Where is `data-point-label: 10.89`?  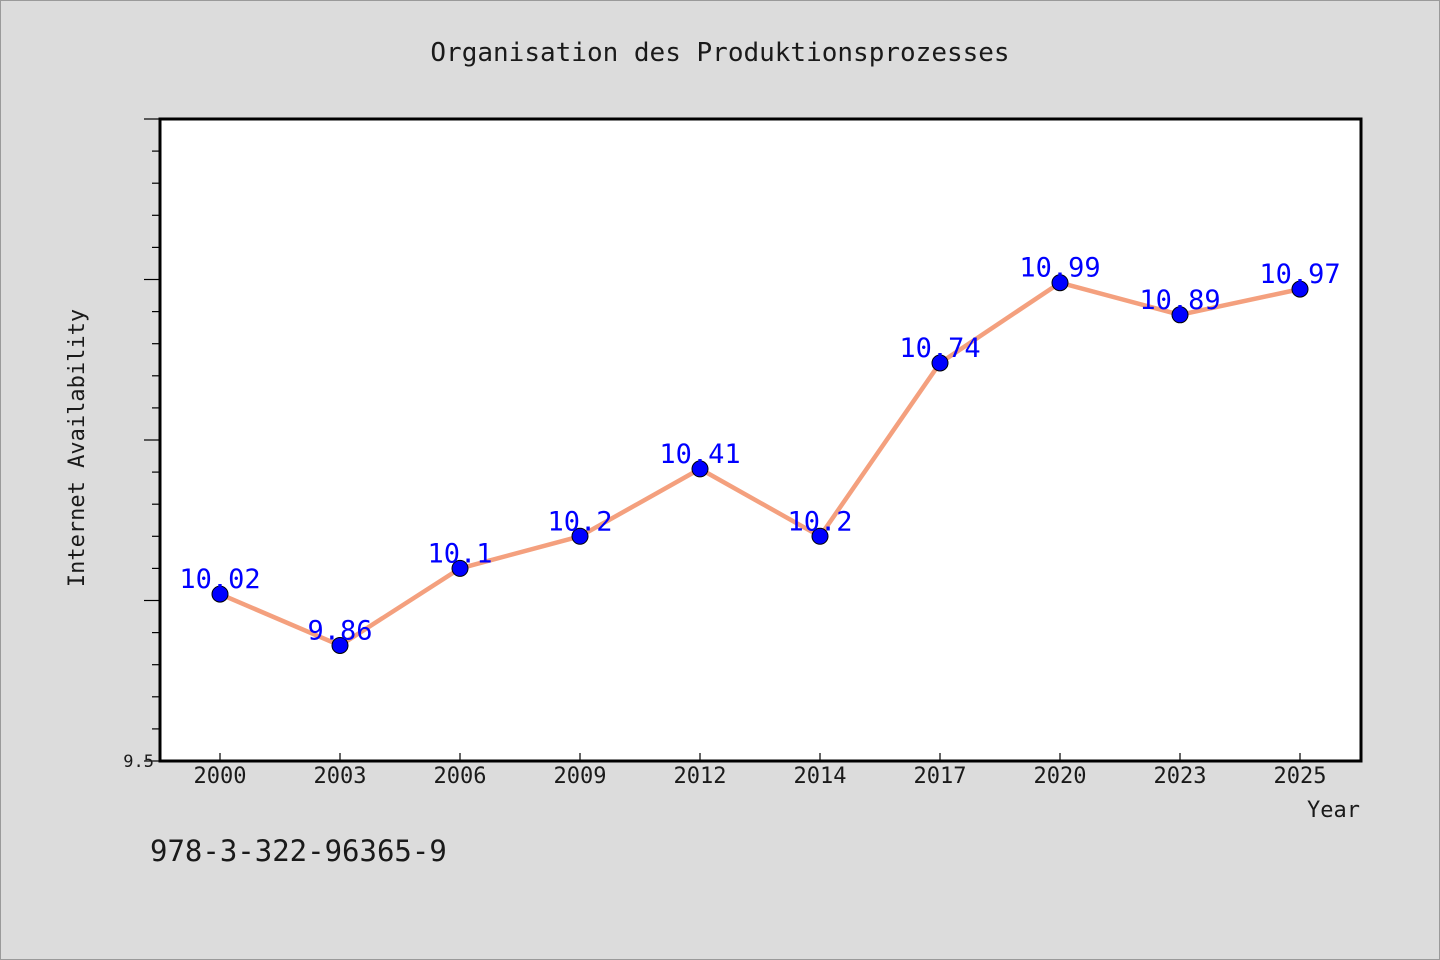
data-point-label: 10.89 is located at coordinates (1179, 300).